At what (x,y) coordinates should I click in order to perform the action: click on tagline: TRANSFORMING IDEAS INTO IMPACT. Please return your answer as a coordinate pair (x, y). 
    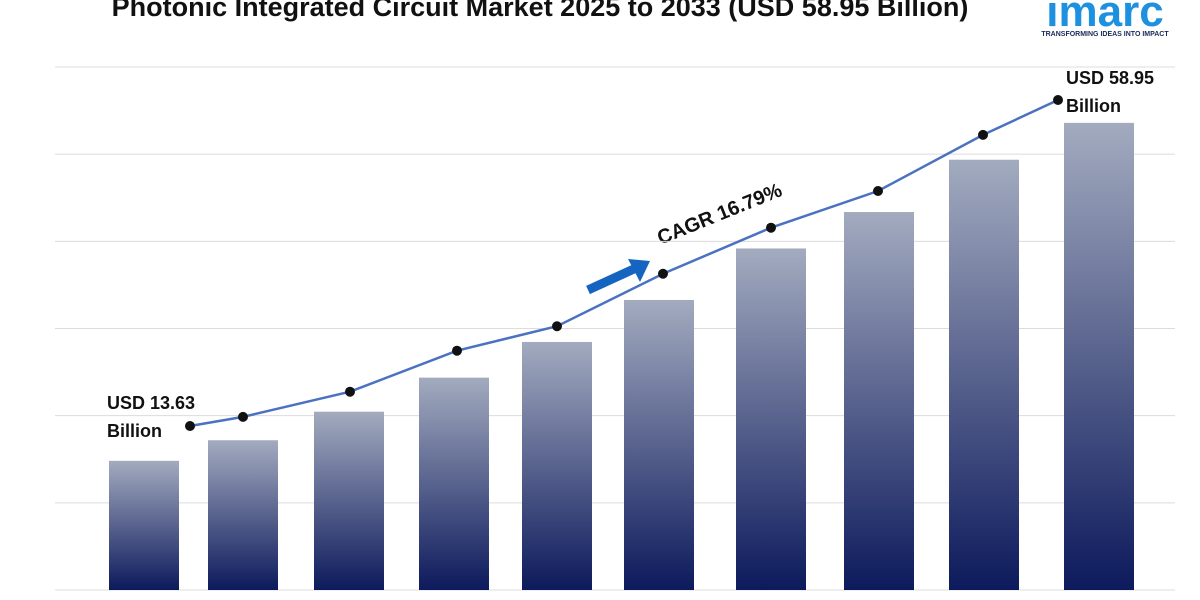
    Looking at the image, I should click on (1105, 34).